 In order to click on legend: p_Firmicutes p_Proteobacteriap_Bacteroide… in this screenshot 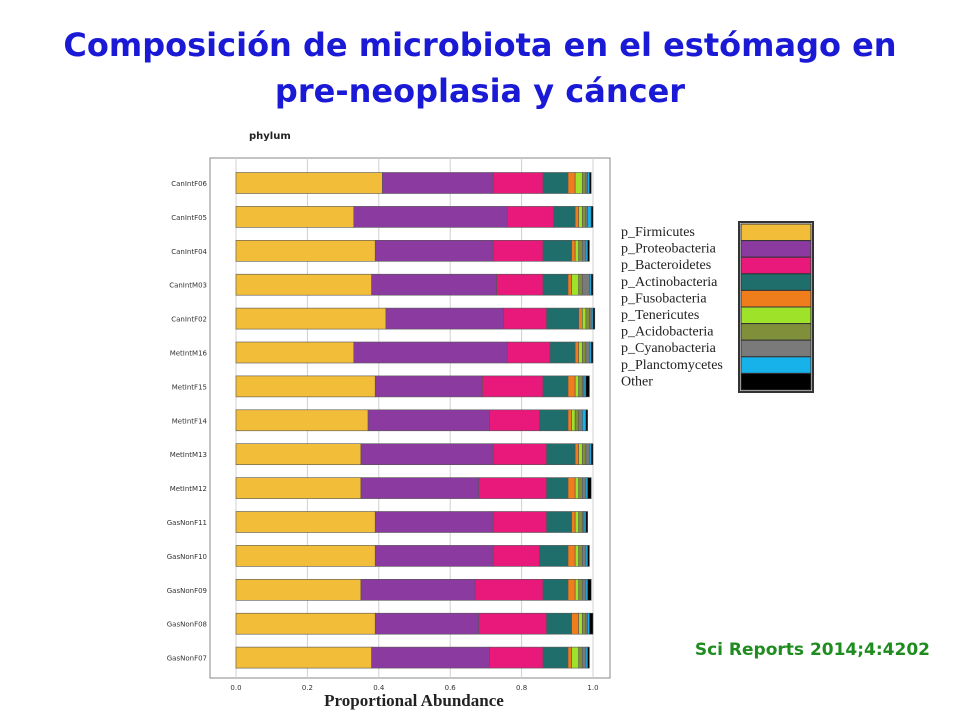, I will do `click(717, 307)`.